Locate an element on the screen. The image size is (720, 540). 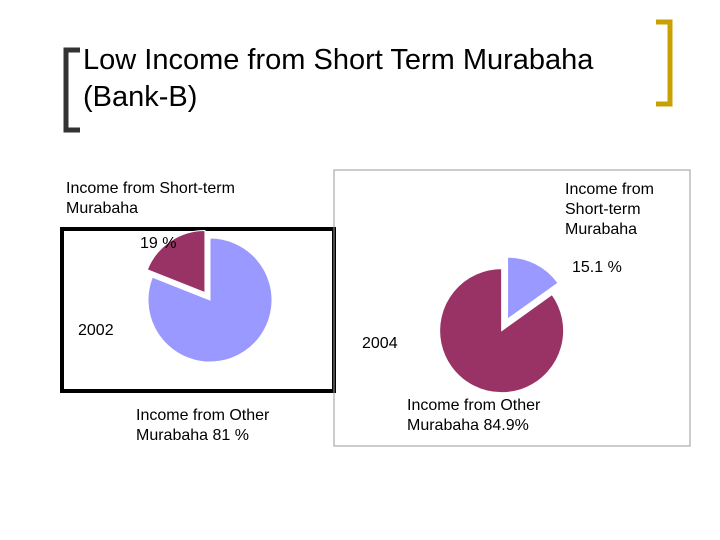
right-bracket is located at coordinates (664, 63).